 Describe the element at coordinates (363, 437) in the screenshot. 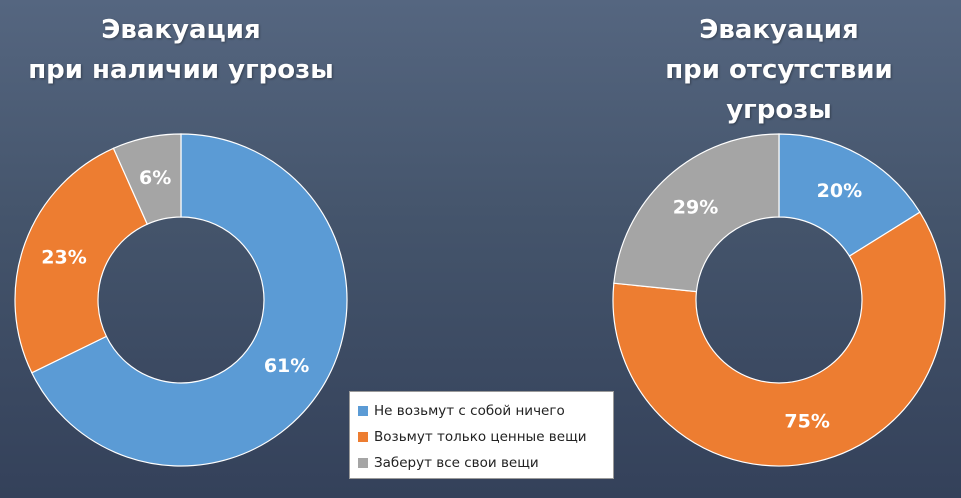

I see `legend-swatch-orange` at that location.